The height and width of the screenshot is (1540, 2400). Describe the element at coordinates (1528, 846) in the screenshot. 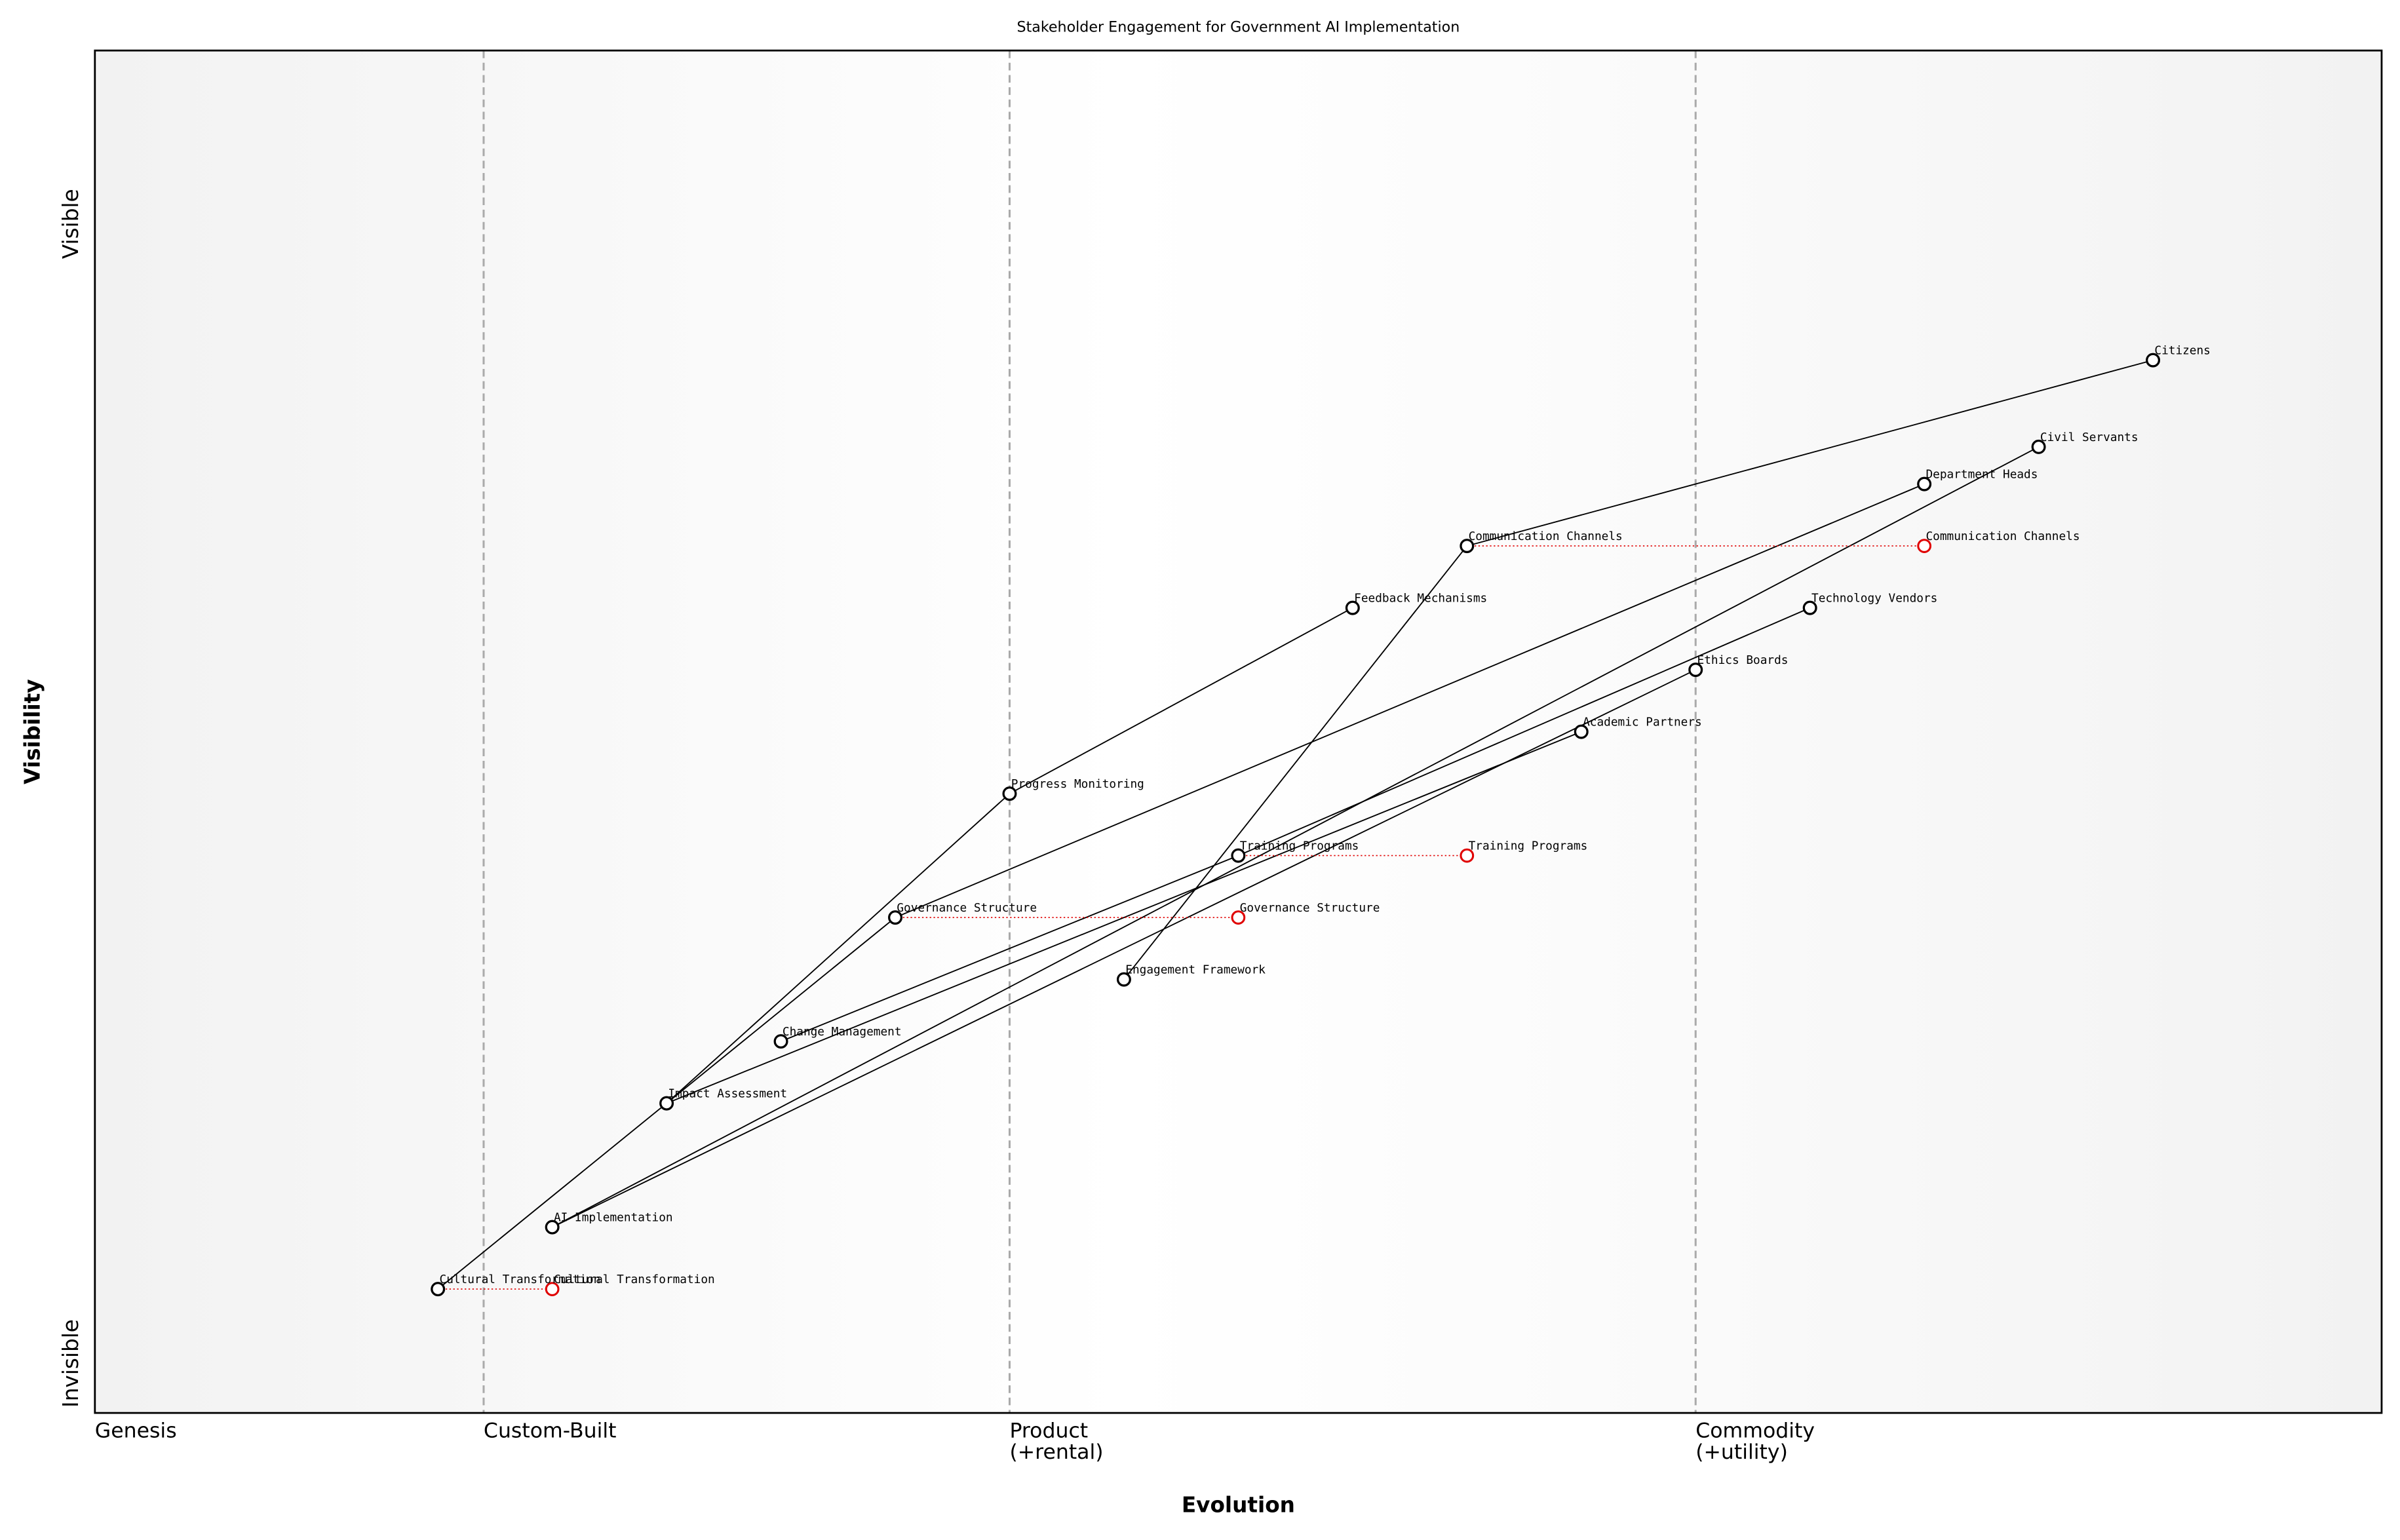

I see `evolved-label: Training Programs` at that location.